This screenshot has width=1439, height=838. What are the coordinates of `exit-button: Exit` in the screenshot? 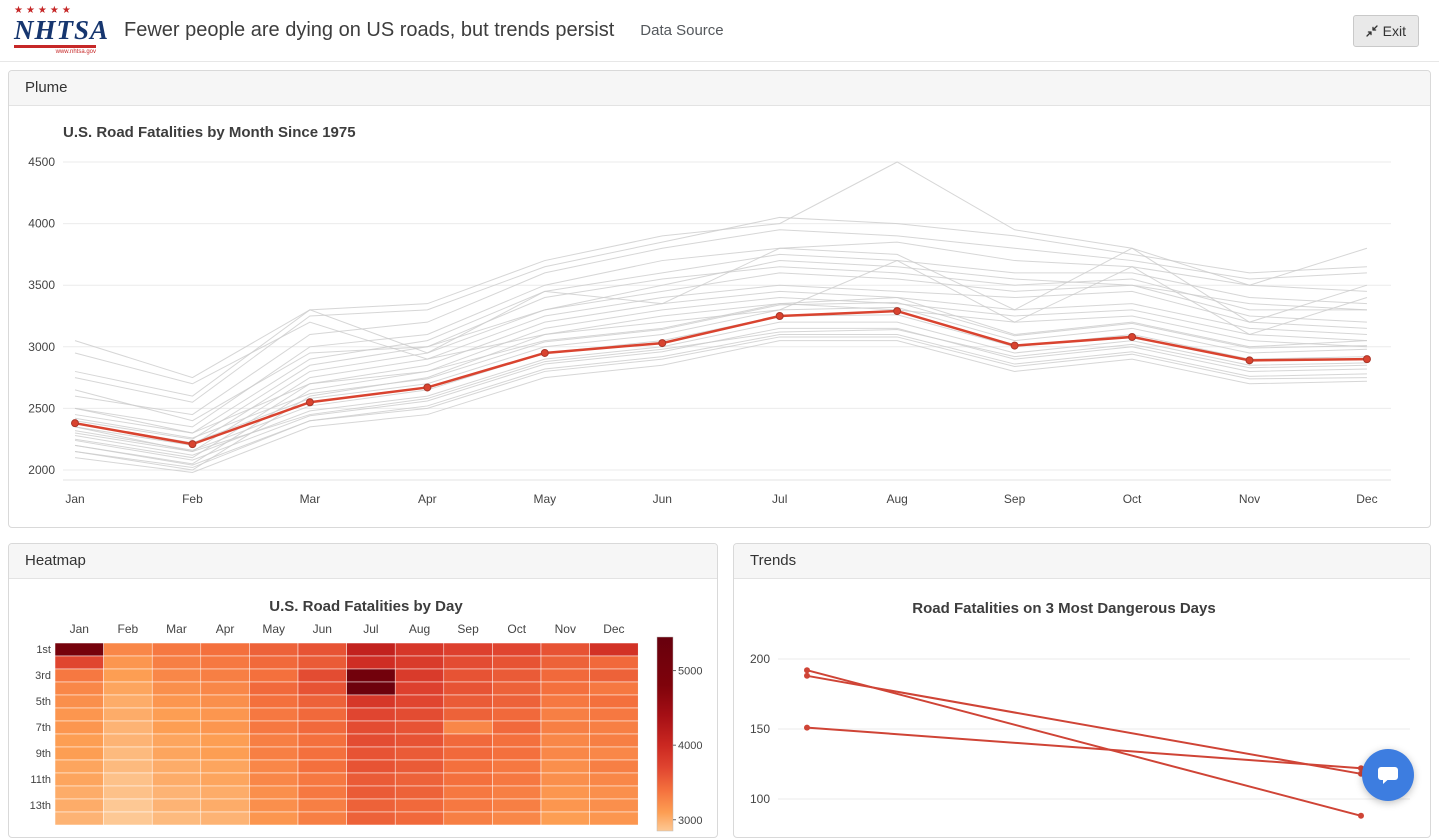 It's located at (1385, 30).